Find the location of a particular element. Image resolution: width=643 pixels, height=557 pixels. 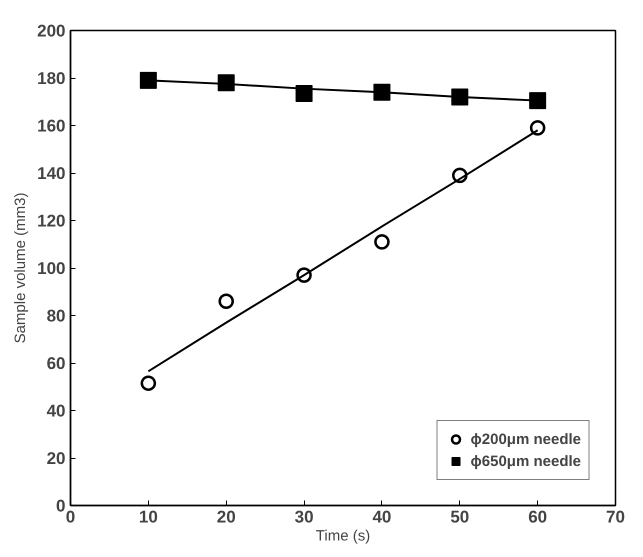

x-tick-label: 60 is located at coordinates (538, 517).